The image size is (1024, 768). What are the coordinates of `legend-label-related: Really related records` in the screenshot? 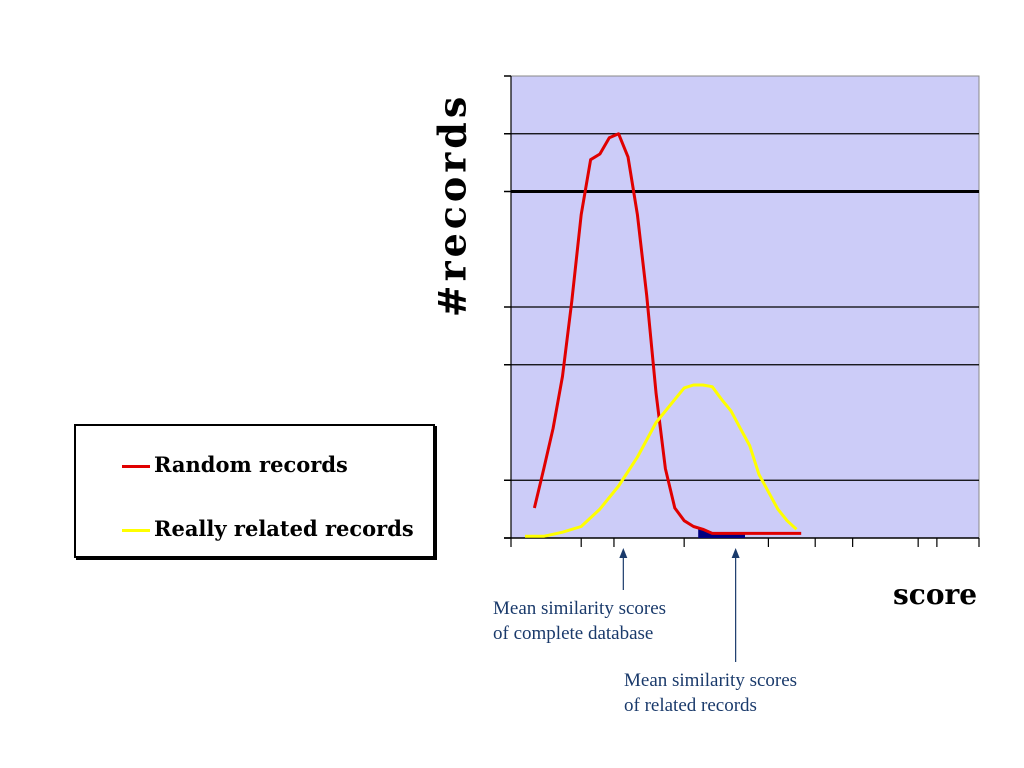 It's located at (284, 528).